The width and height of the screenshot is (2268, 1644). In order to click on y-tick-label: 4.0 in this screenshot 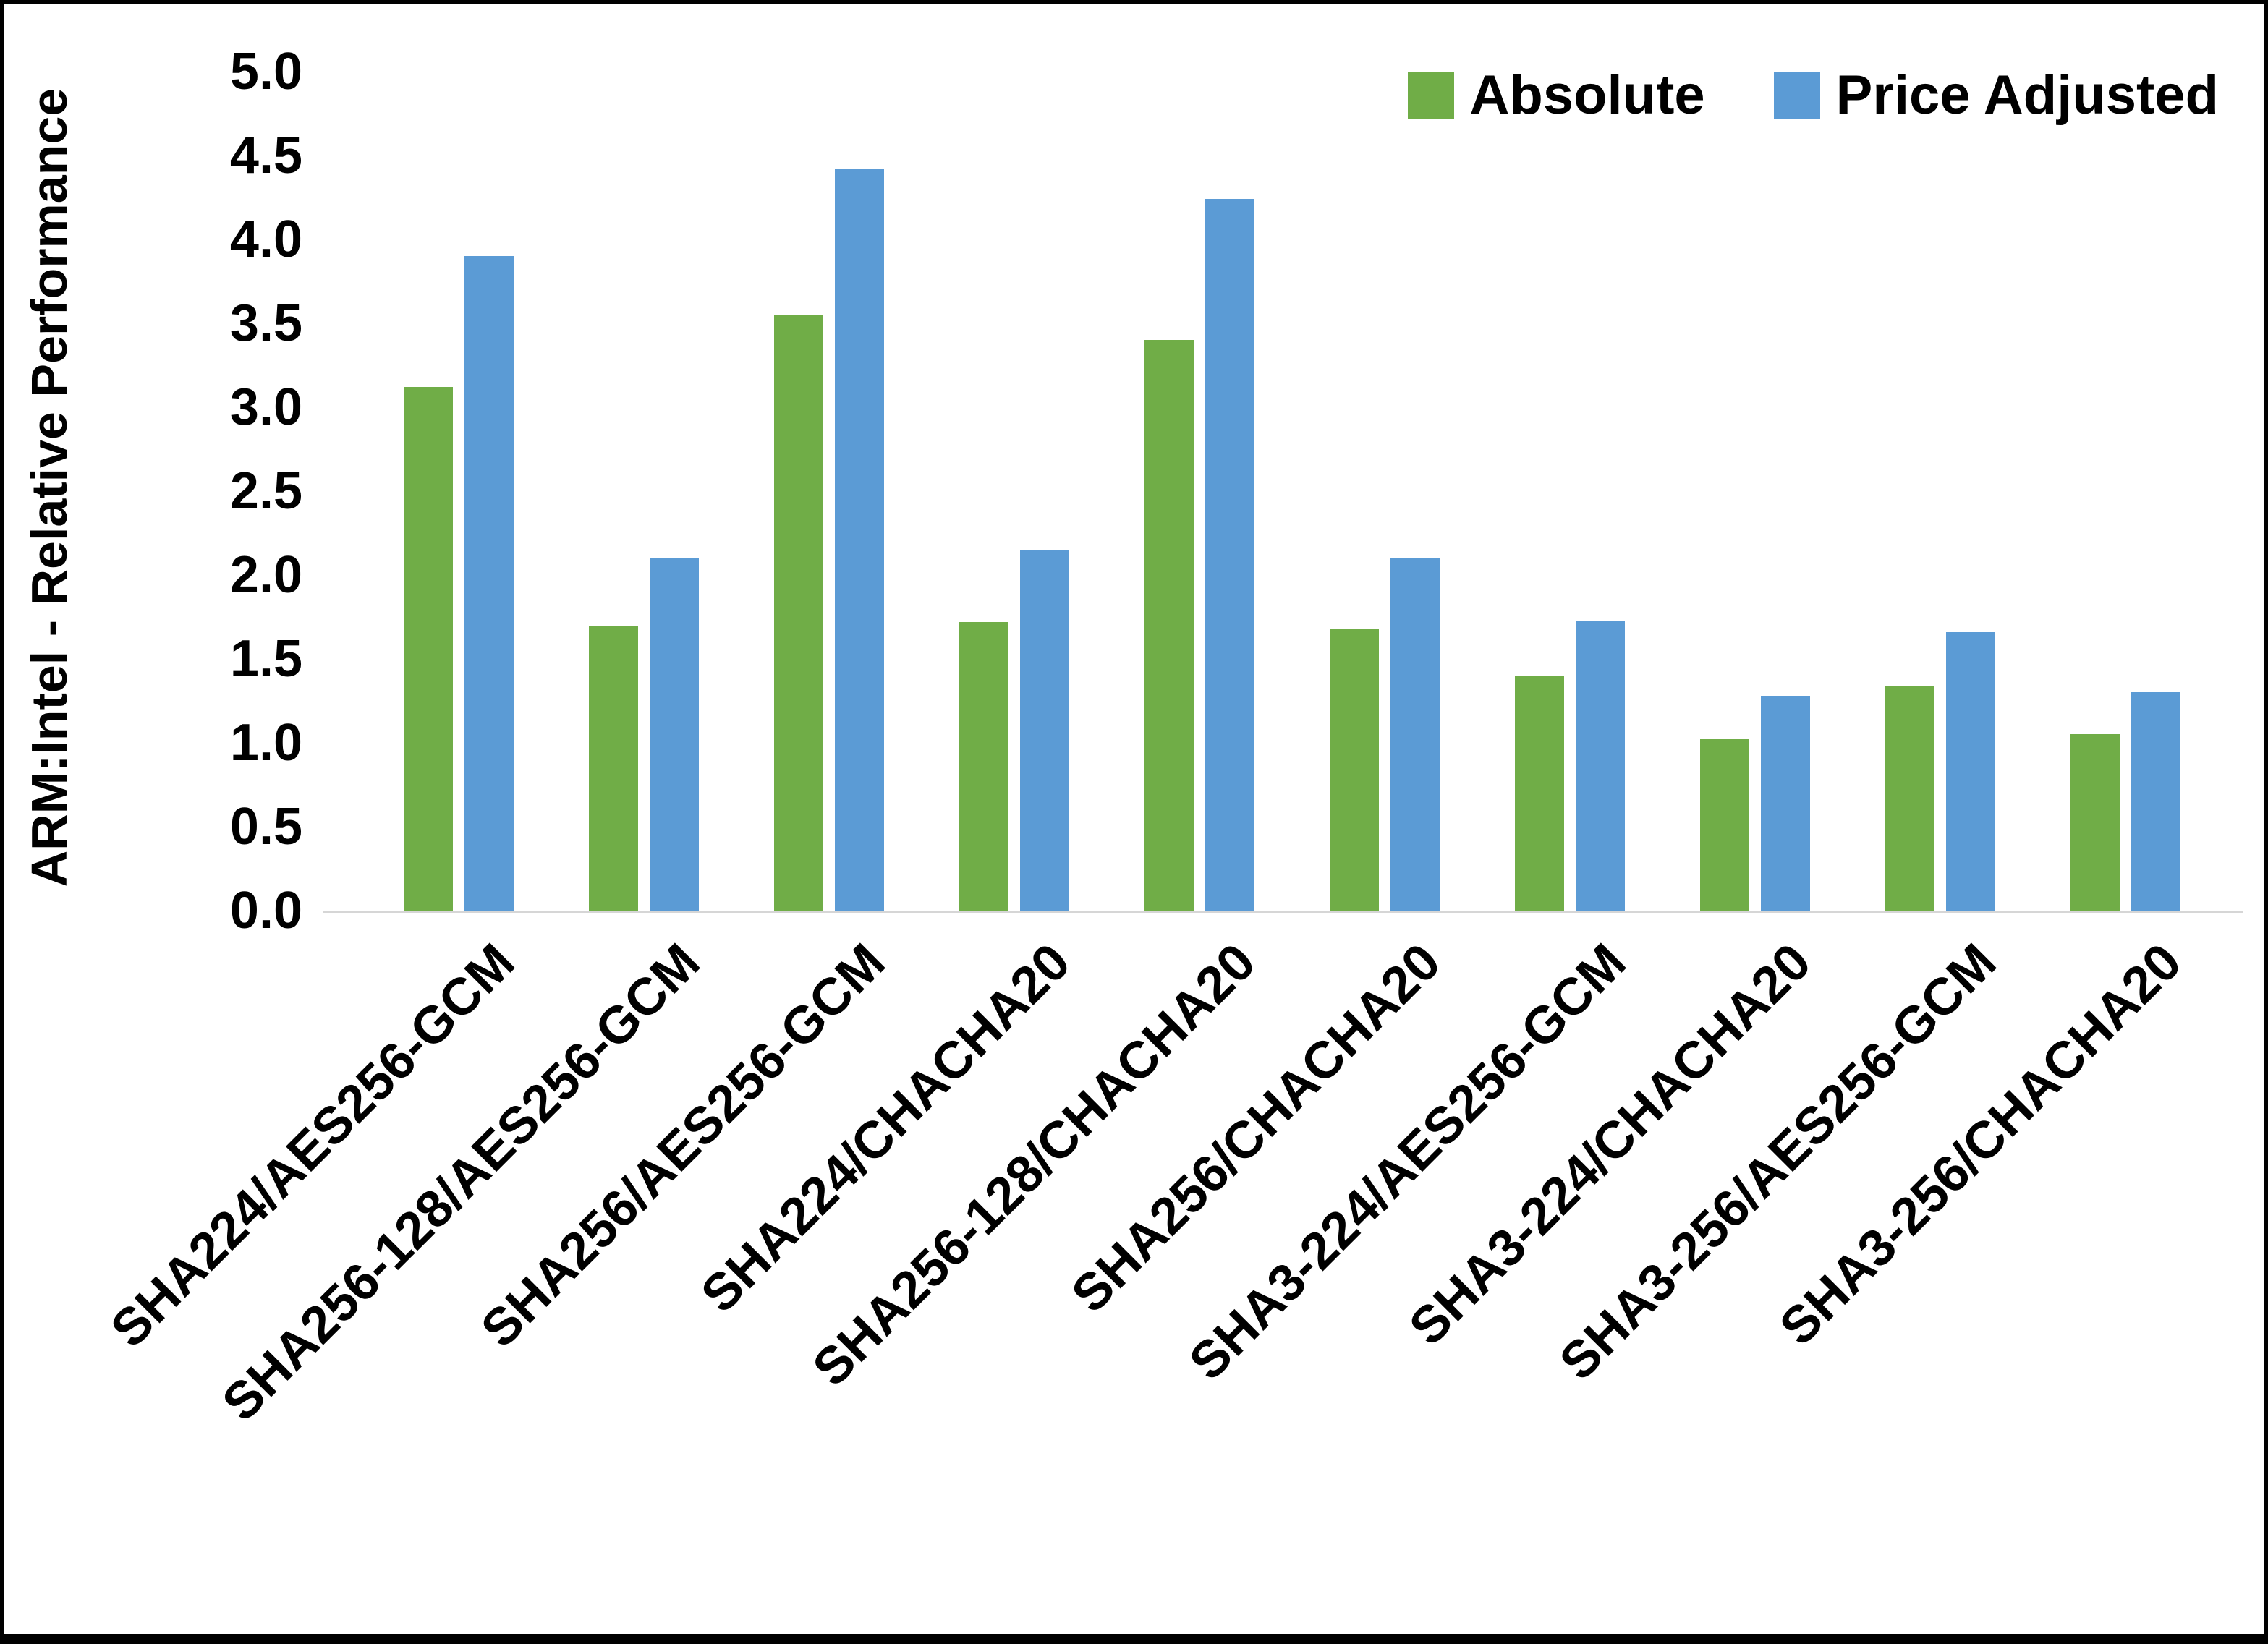, I will do `click(265, 239)`.